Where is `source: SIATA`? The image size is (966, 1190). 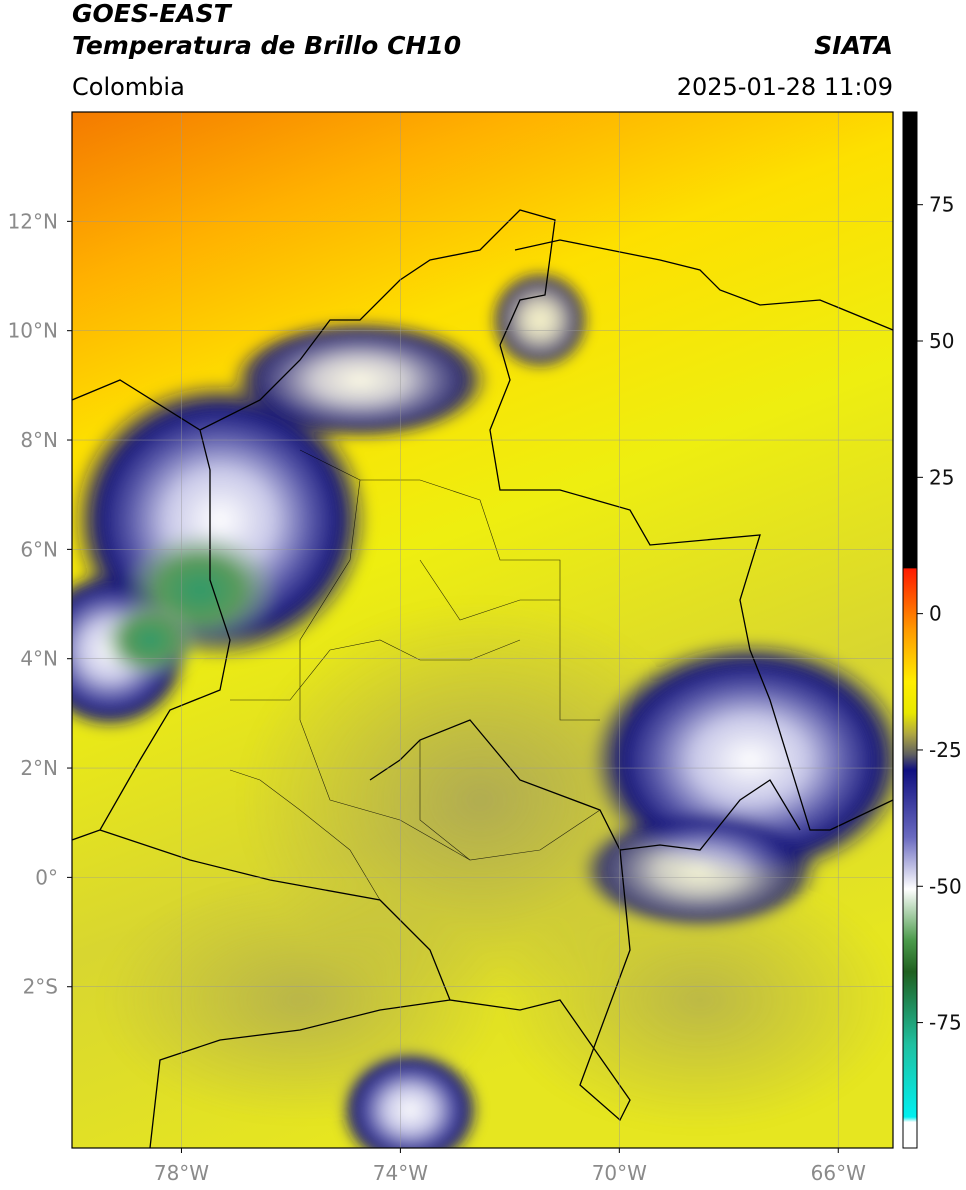 source: SIATA is located at coordinates (853, 45).